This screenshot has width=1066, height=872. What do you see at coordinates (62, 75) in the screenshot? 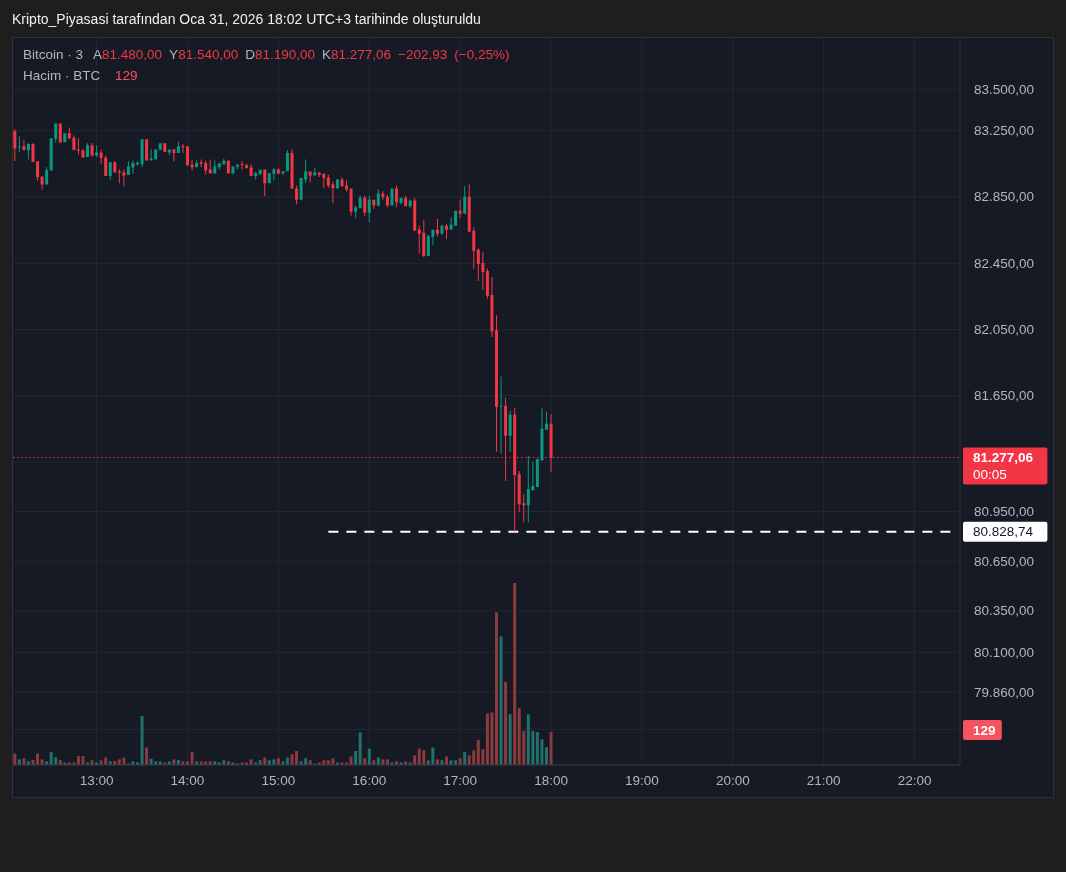
I see `chart-title: Hacim · BTC` at bounding box center [62, 75].